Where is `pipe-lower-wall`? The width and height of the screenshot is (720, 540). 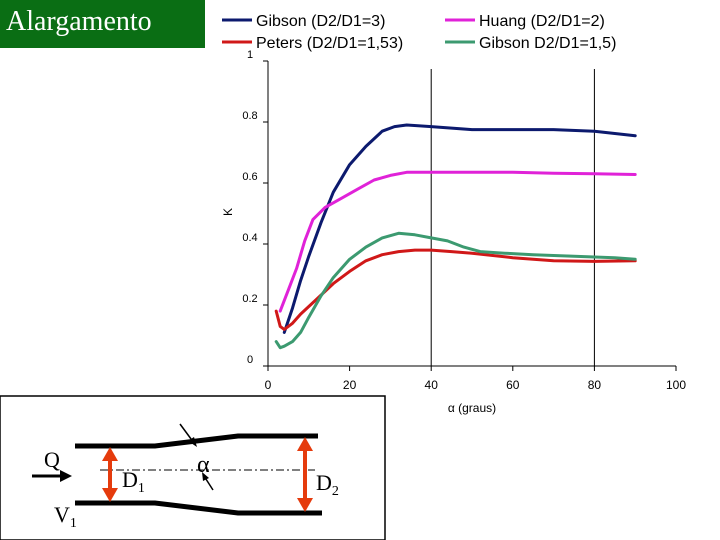
pipe-lower-wall is located at coordinates (198, 508).